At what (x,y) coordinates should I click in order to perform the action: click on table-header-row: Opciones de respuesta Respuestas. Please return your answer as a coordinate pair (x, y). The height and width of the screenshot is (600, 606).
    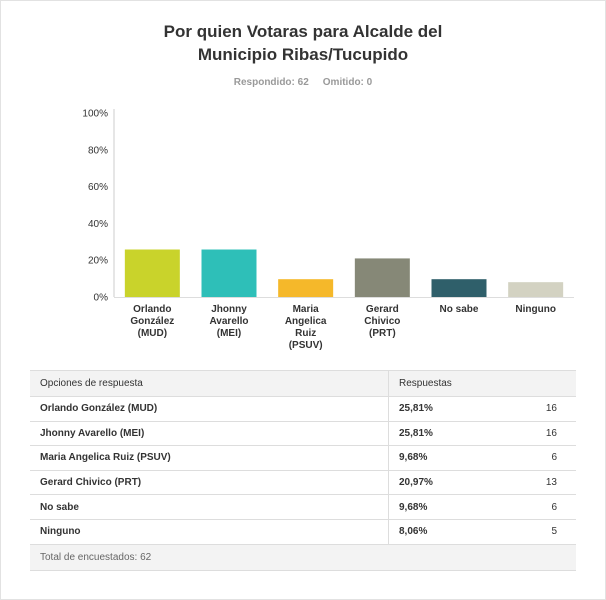
    Looking at the image, I should click on (303, 383).